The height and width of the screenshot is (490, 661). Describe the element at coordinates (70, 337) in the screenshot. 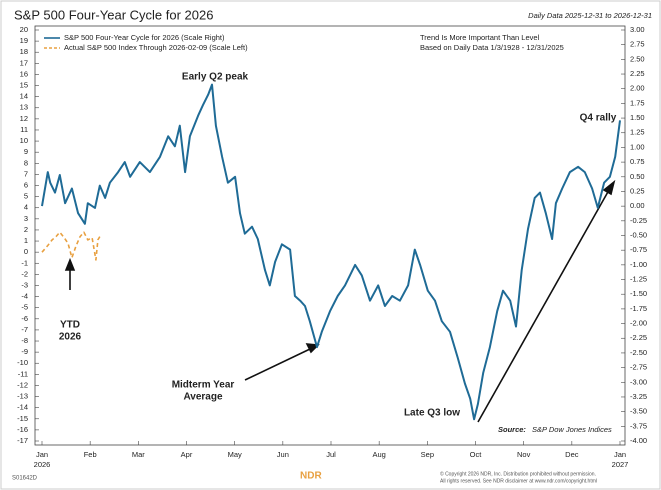

I see `annotation: 2026` at that location.